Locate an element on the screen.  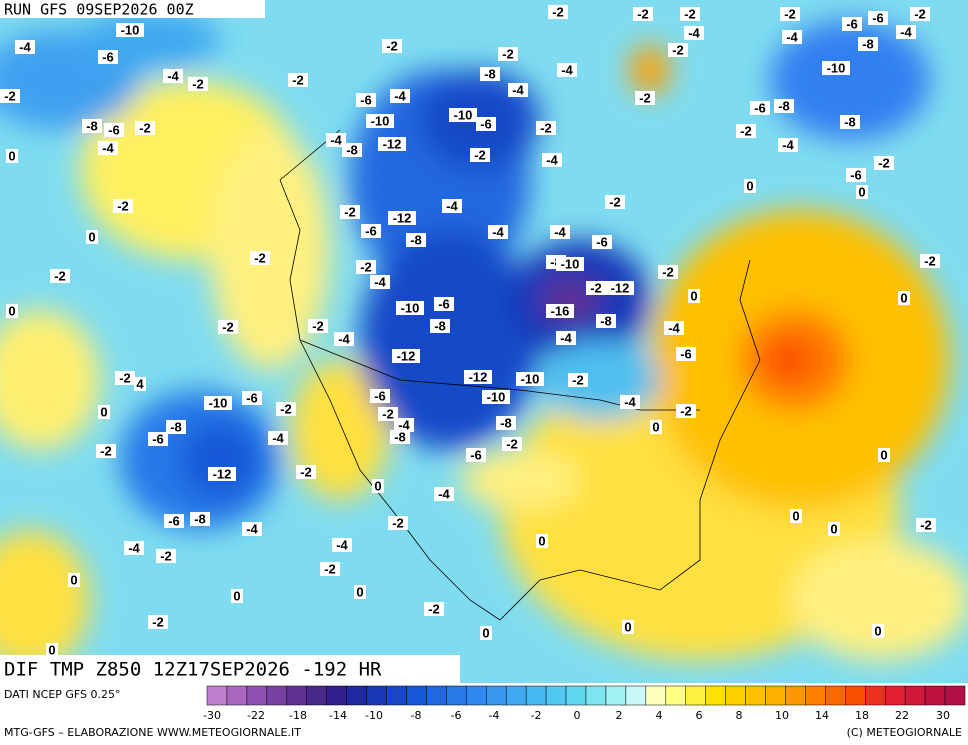
colorbar-label: -6 is located at coordinates (456, 715).